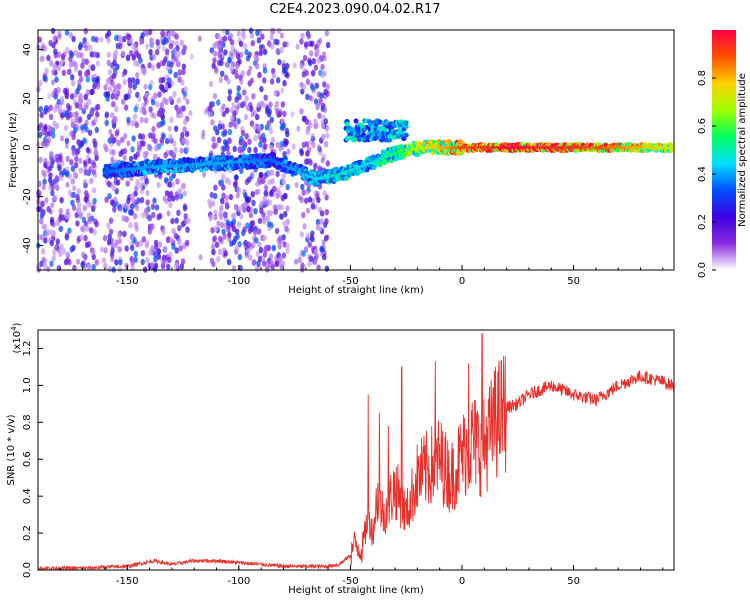 This screenshot has width=750, height=600. Describe the element at coordinates (27, 570) in the screenshot. I see `y-tick-label: 0.0` at that location.